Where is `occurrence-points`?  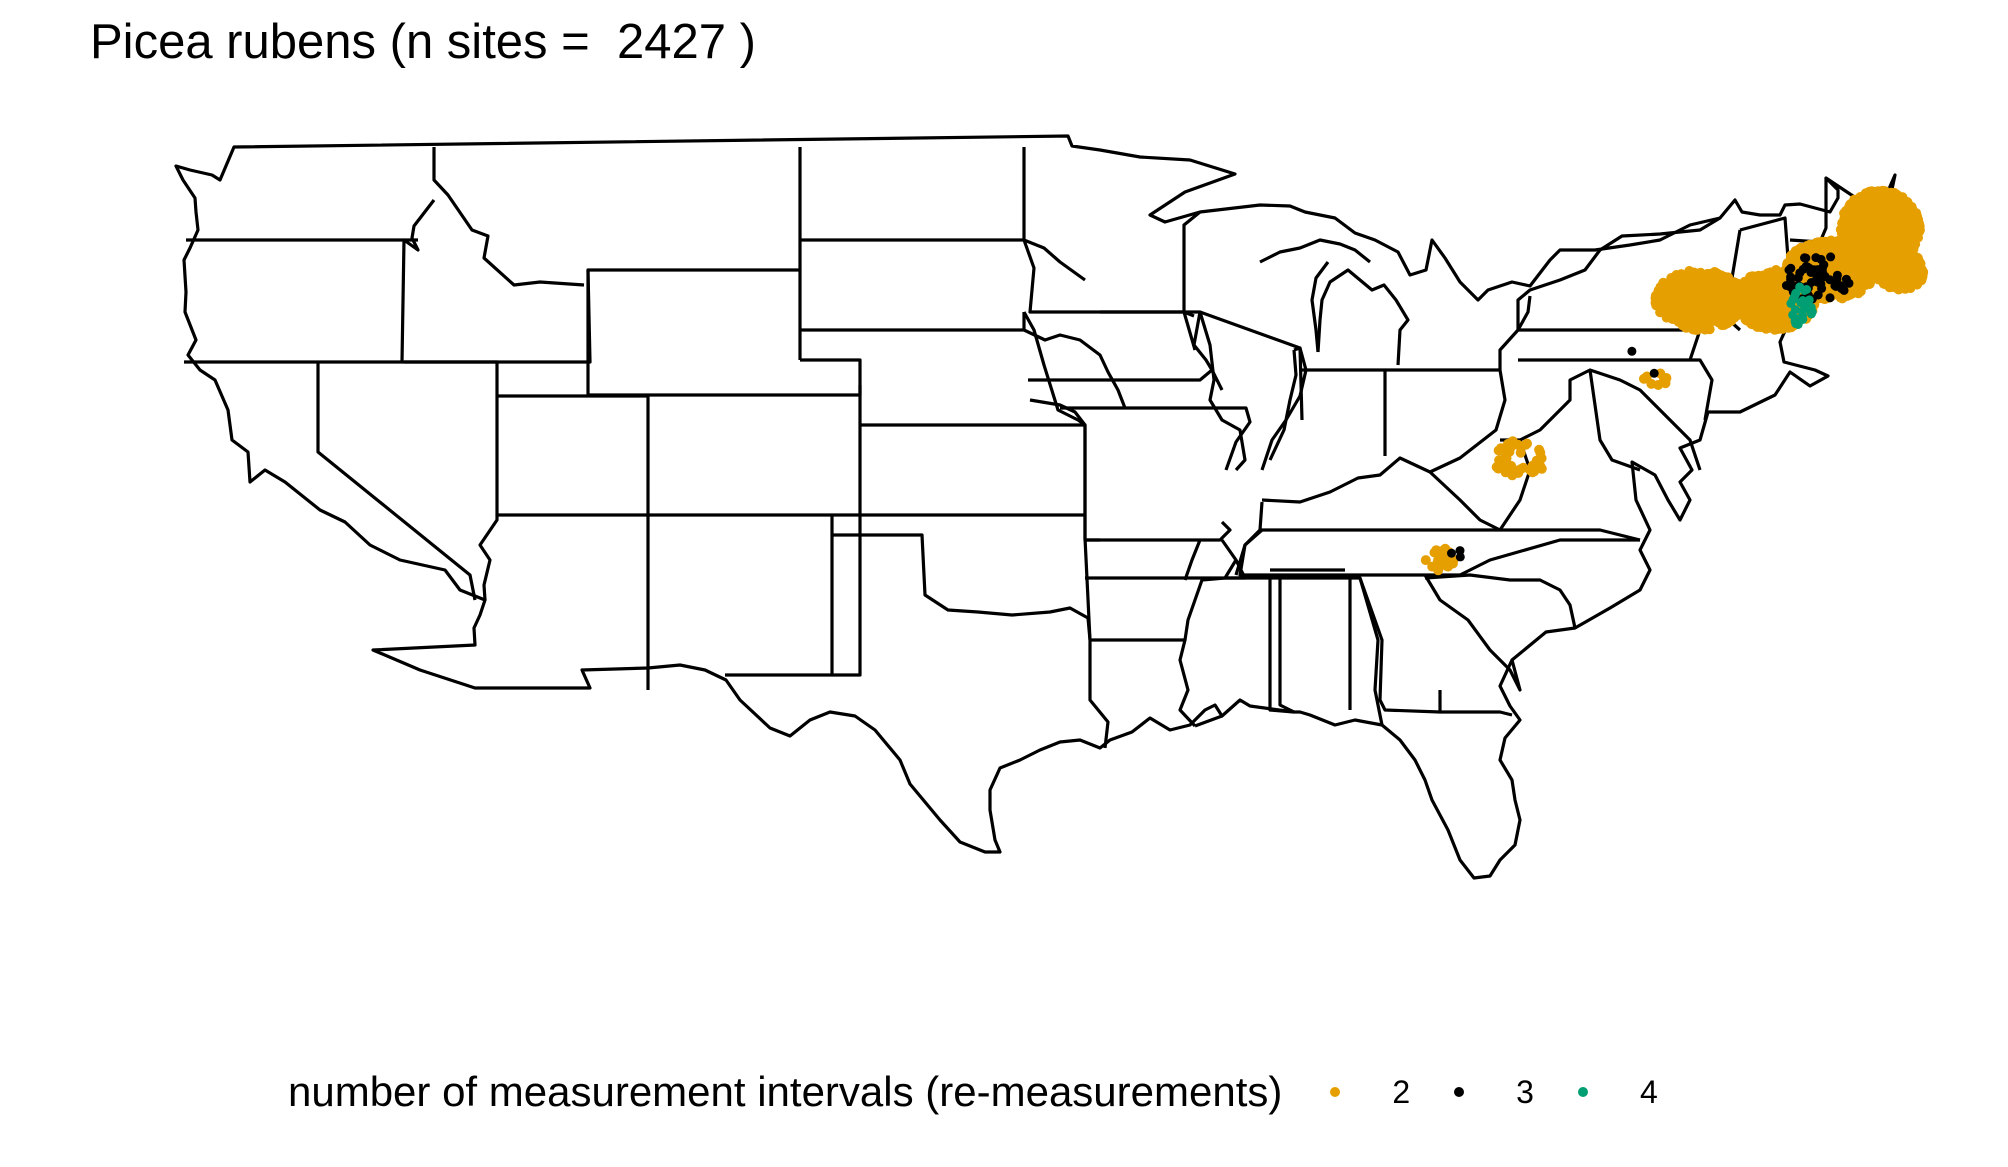 occurrence-points is located at coordinates (1674, 380).